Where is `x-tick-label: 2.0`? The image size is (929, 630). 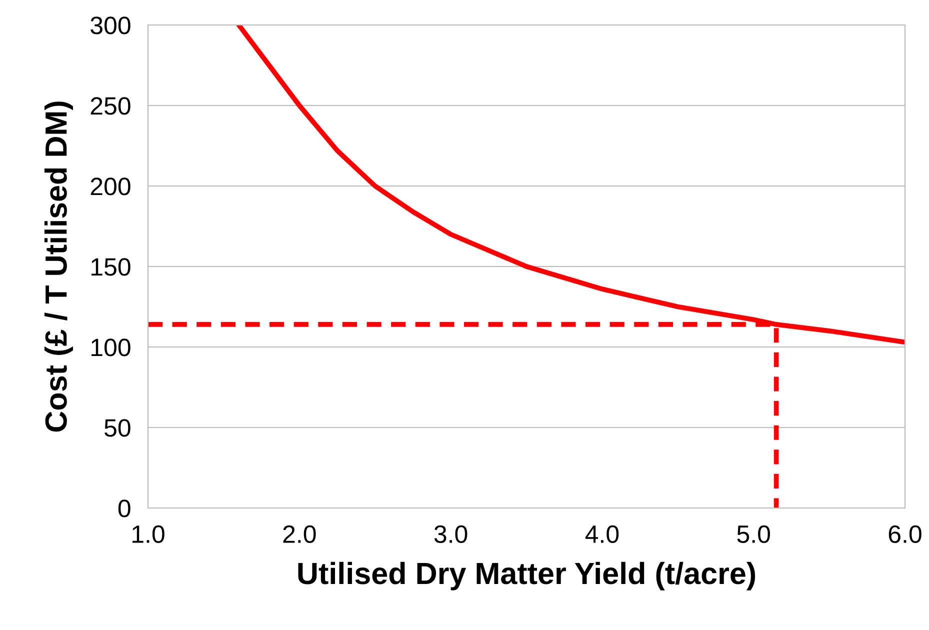 x-tick-label: 2.0 is located at coordinates (299, 534).